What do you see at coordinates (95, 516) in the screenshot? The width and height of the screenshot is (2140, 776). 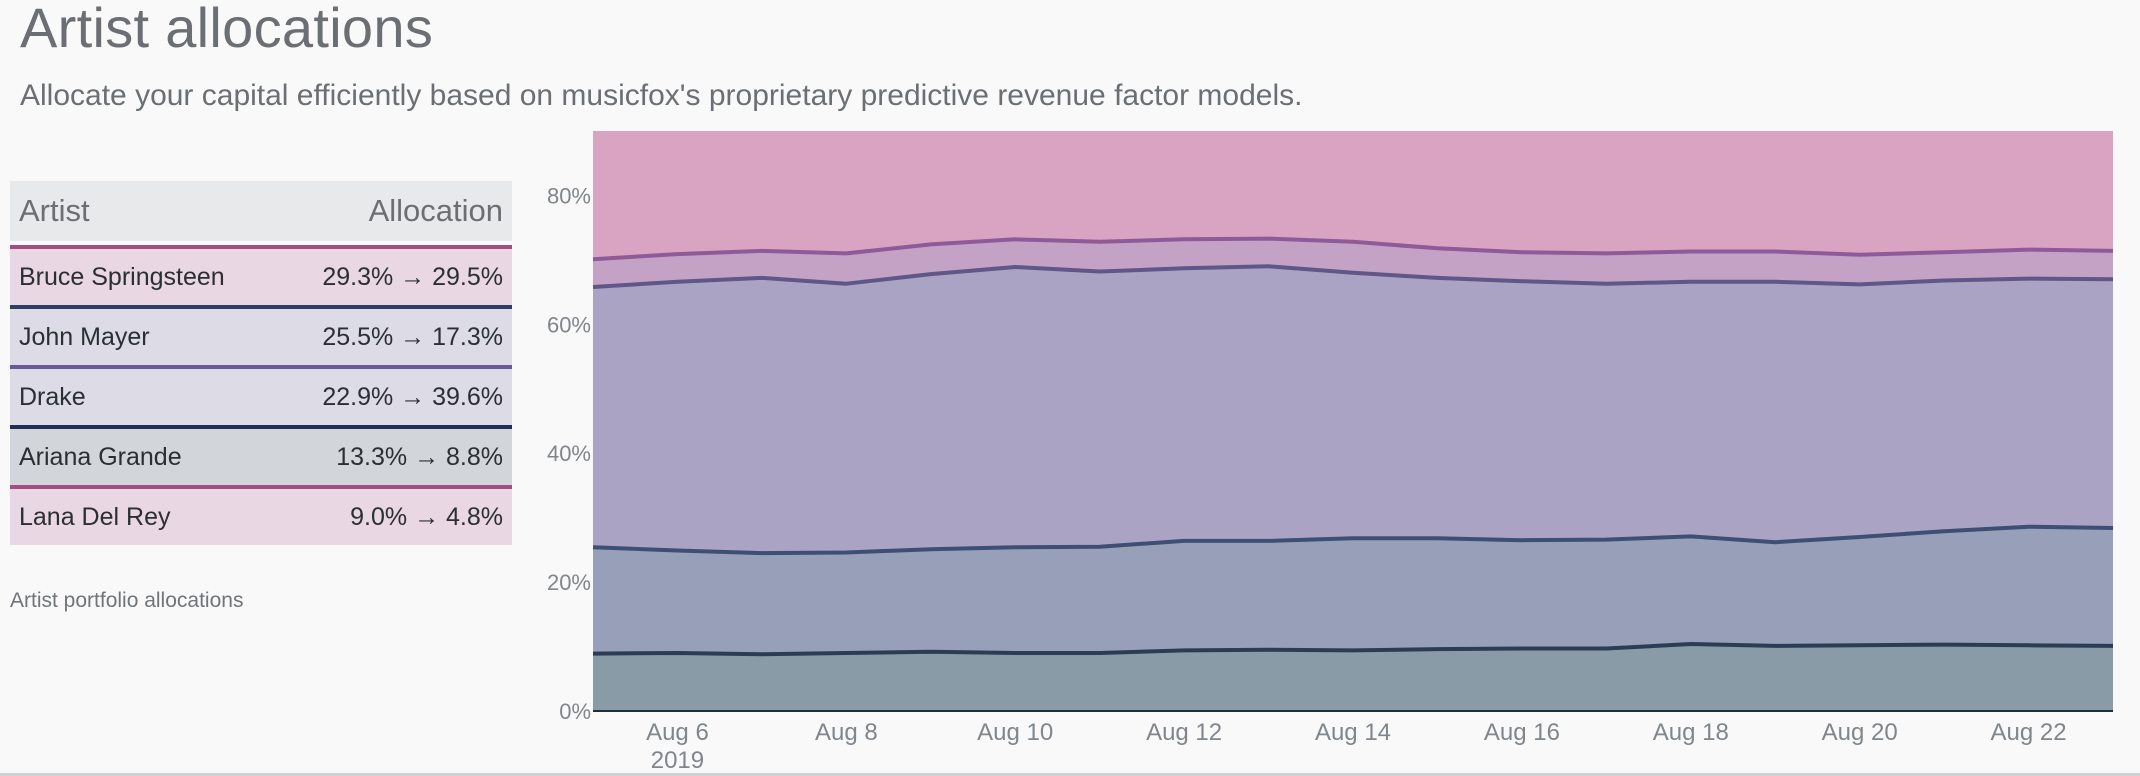 I see `artist-name: Lana Del Rey` at bounding box center [95, 516].